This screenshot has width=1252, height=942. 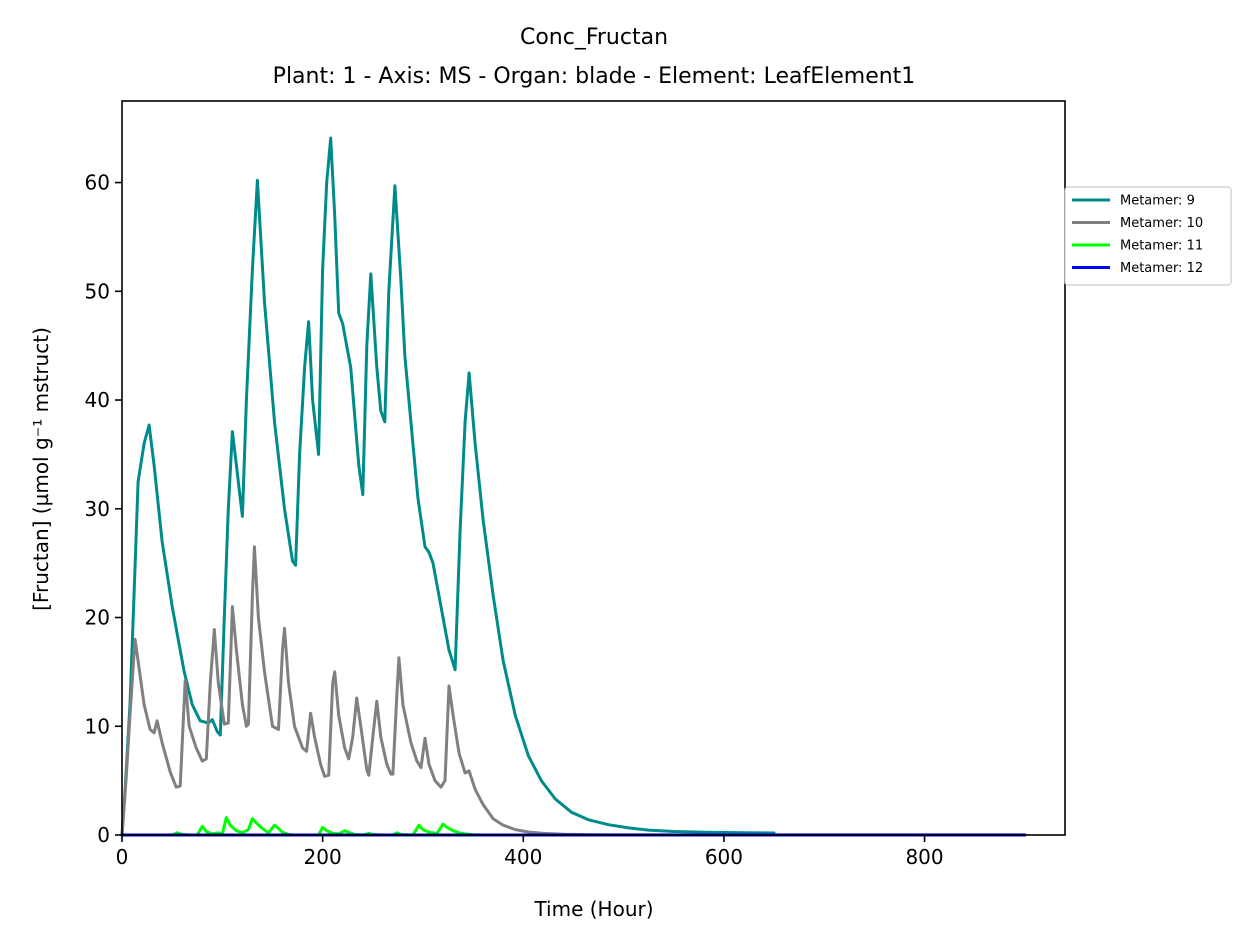 I want to click on x-tick-label: 200, so click(x=323, y=857).